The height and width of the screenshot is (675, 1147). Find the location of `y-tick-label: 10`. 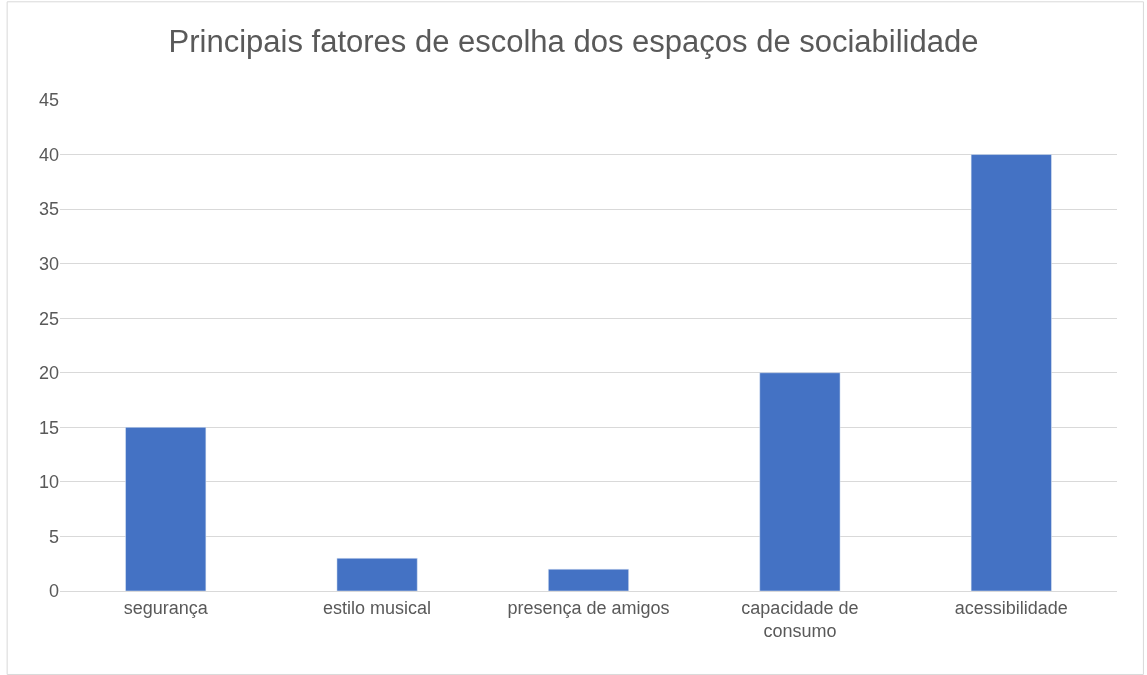

y-tick-label: 10 is located at coordinates (48, 482).